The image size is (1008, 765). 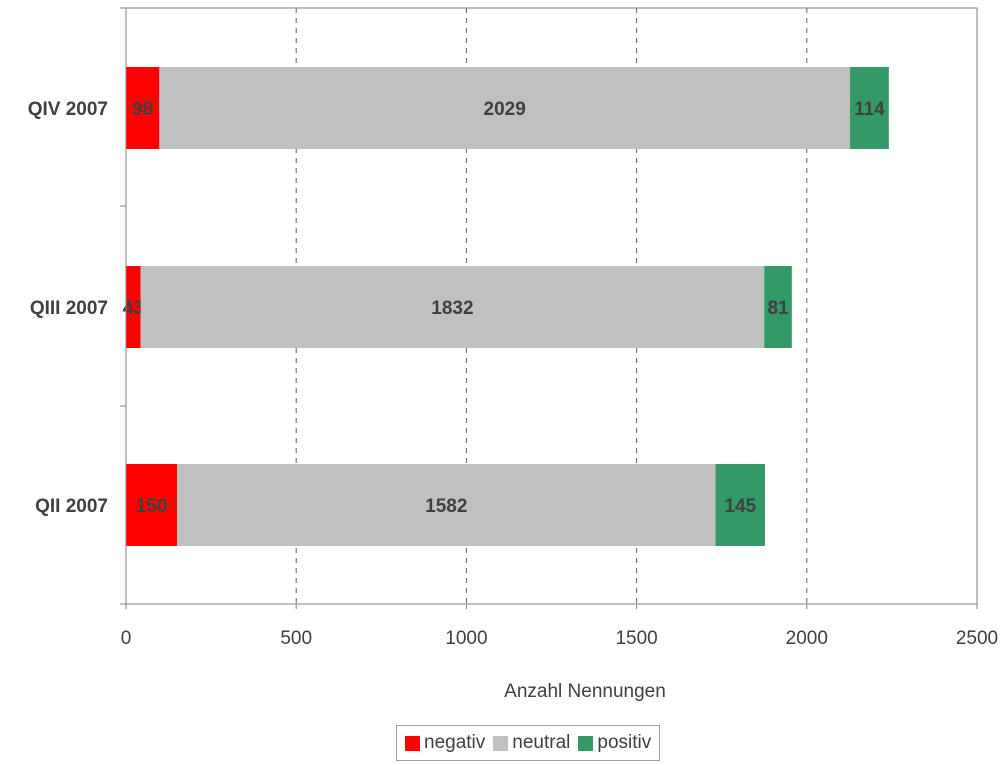 I want to click on data-label: 150, so click(x=152, y=506).